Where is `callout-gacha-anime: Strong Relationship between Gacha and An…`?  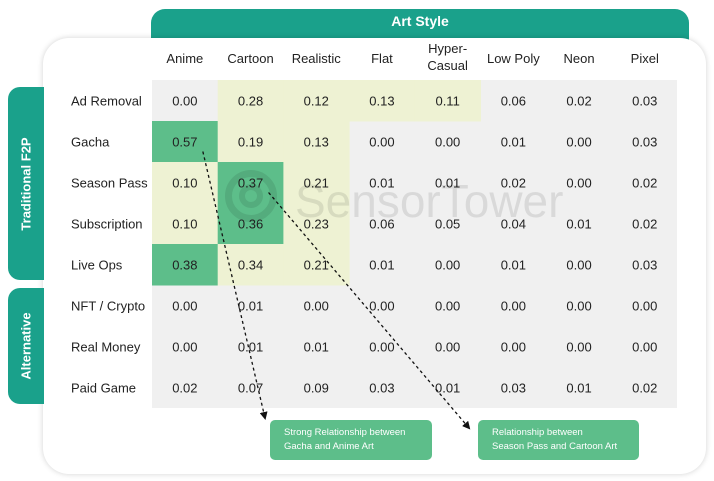 callout-gacha-anime: Strong Relationship between Gacha and An… is located at coordinates (351, 440).